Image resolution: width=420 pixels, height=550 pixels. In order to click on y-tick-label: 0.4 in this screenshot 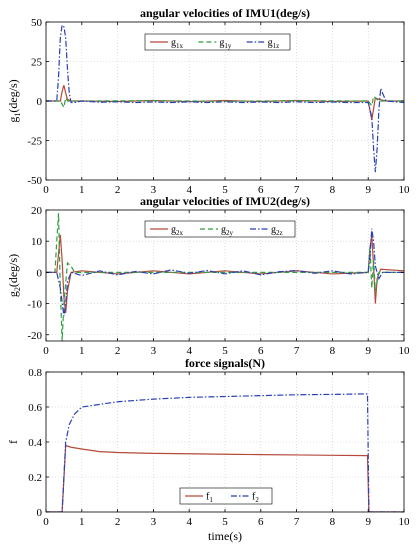, I will do `click(35, 443)`.